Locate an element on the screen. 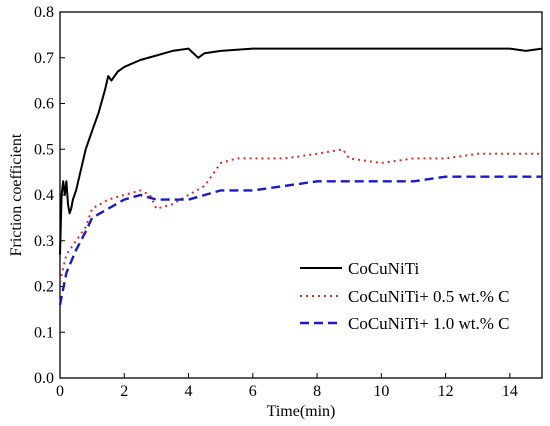  x-tick-label: 4 is located at coordinates (189, 391).